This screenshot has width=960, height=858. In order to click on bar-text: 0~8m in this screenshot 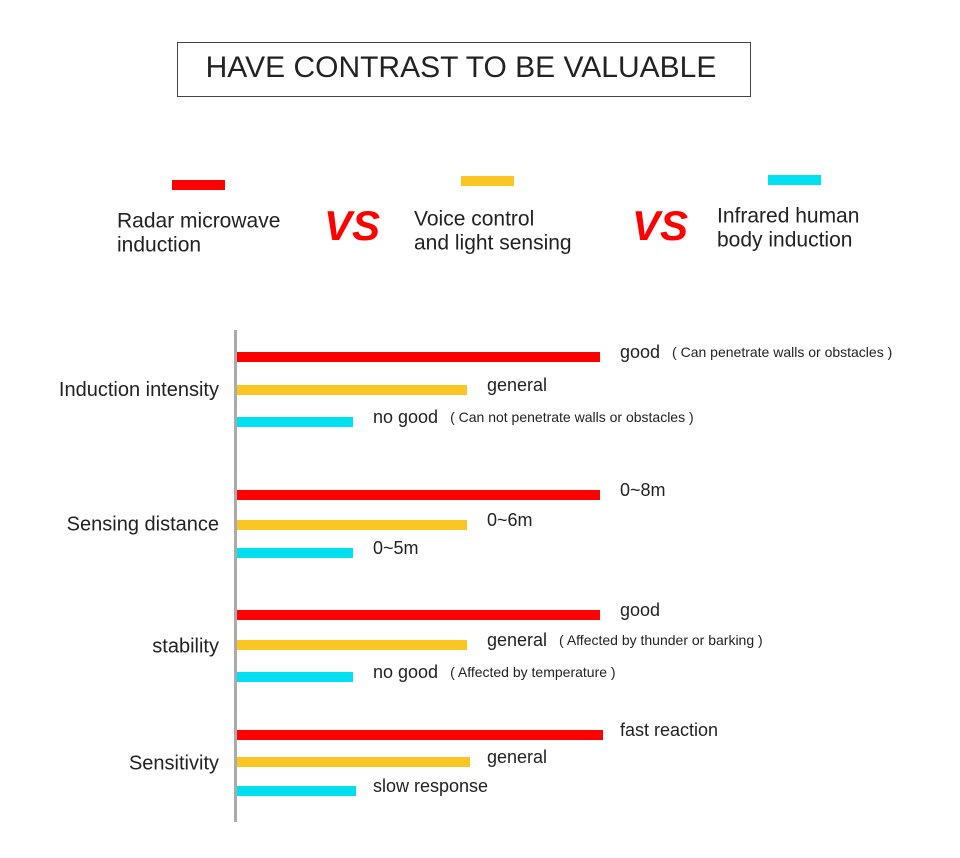, I will do `click(643, 490)`.